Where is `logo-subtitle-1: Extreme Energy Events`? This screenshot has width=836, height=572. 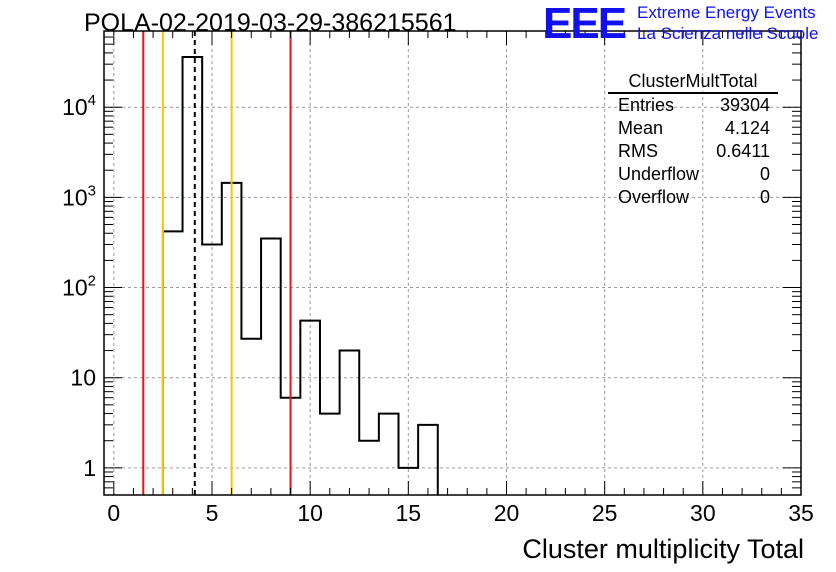 logo-subtitle-1: Extreme Energy Events is located at coordinates (726, 12).